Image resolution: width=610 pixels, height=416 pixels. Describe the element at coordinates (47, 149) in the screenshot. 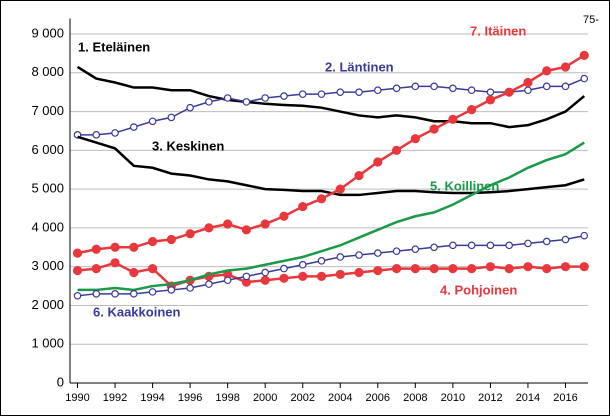

I see `y-tick-label: 6 000` at that location.